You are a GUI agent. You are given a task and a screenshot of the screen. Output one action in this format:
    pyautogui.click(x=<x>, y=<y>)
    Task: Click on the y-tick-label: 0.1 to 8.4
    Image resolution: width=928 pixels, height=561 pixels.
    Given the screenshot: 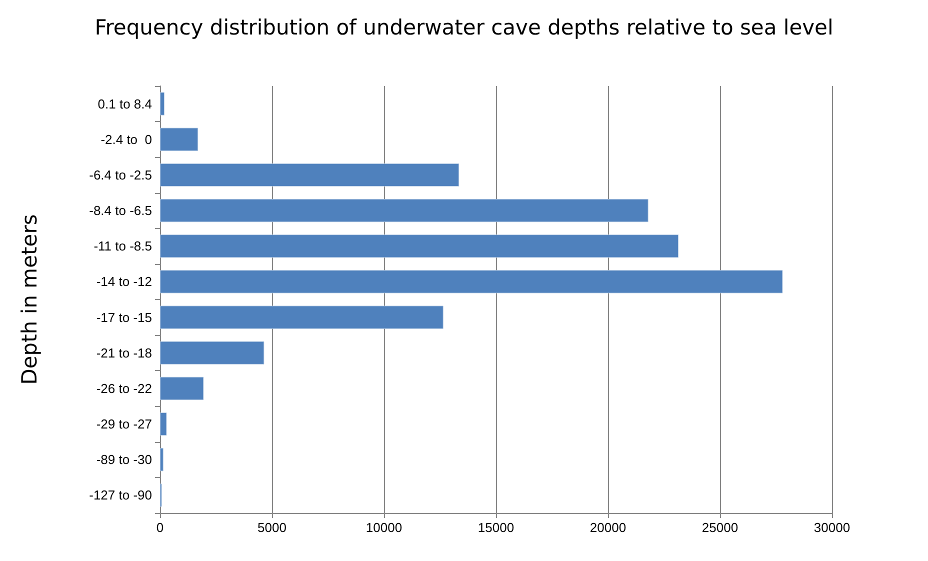 What is the action you would take?
    pyautogui.click(x=125, y=104)
    